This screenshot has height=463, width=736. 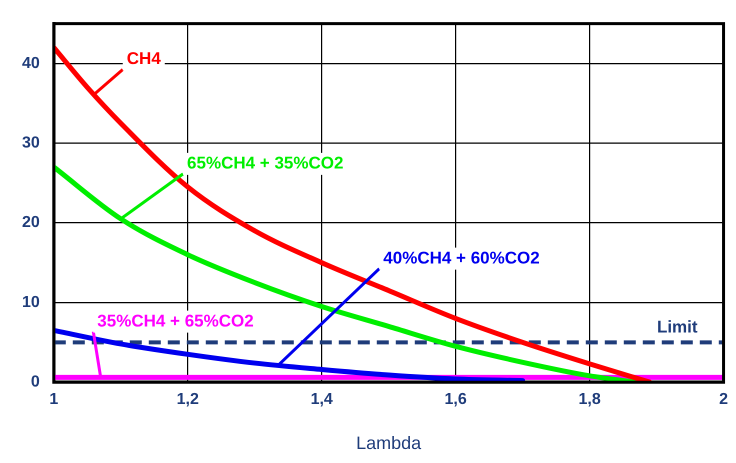 What do you see at coordinates (53, 399) in the screenshot?
I see `x-tick-label: 1` at bounding box center [53, 399].